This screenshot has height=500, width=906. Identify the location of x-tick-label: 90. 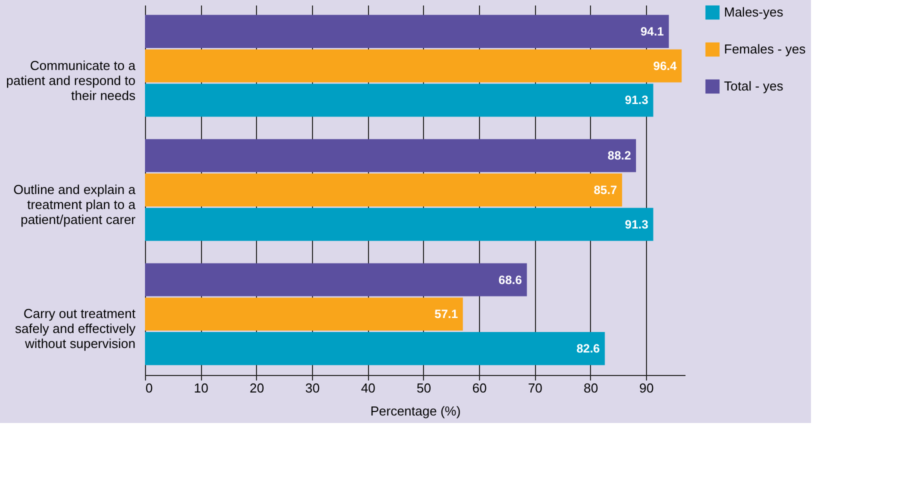
(646, 388).